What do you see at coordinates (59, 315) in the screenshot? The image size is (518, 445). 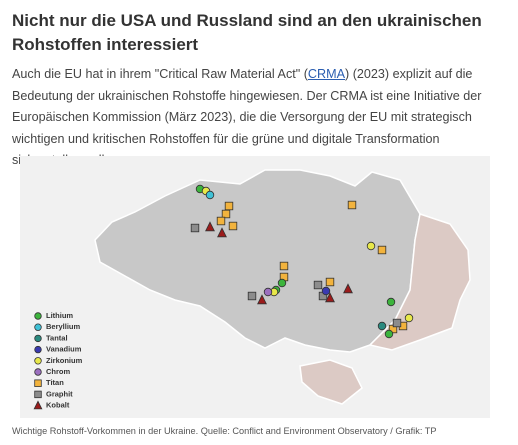 I see `legend-label: Lithium` at bounding box center [59, 315].